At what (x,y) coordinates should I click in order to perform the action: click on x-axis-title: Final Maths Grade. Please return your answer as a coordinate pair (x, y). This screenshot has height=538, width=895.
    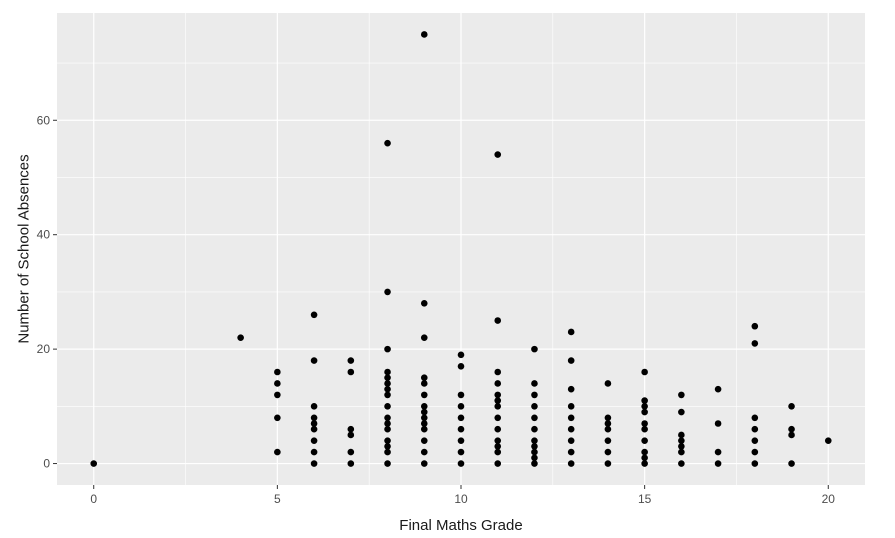
    Looking at the image, I should click on (460, 525).